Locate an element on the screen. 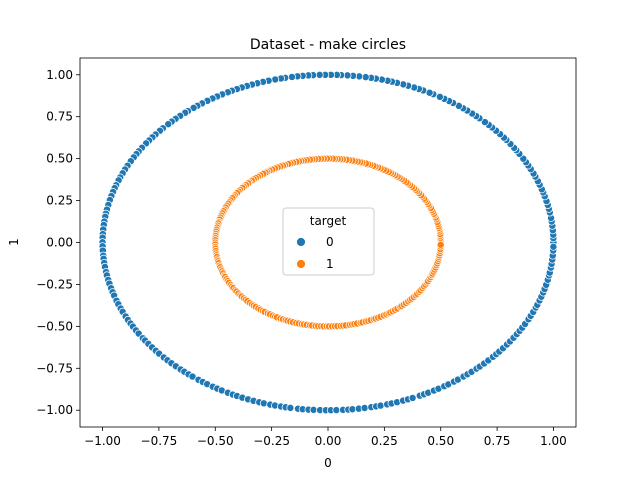 Image resolution: width=640 pixels, height=485 pixels. legend-label-1: 1 is located at coordinates (330, 264).